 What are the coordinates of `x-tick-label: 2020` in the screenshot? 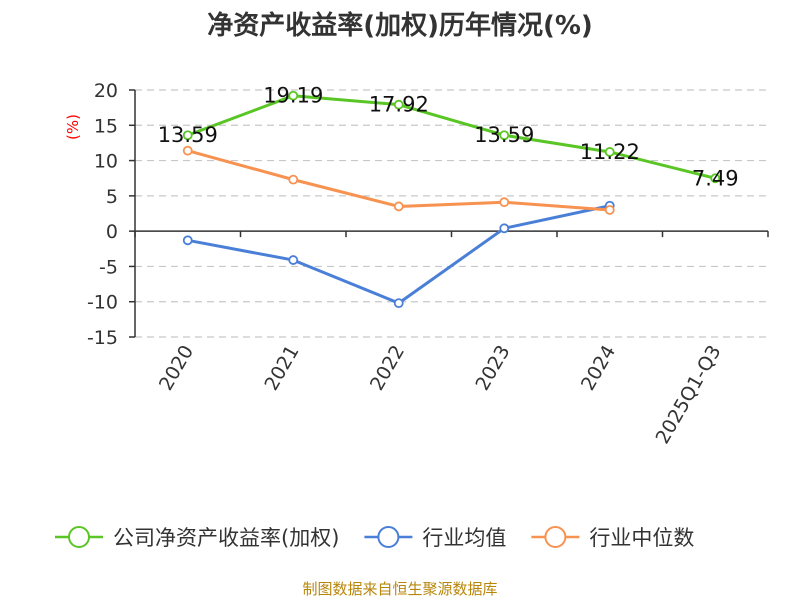 It's located at (176, 368).